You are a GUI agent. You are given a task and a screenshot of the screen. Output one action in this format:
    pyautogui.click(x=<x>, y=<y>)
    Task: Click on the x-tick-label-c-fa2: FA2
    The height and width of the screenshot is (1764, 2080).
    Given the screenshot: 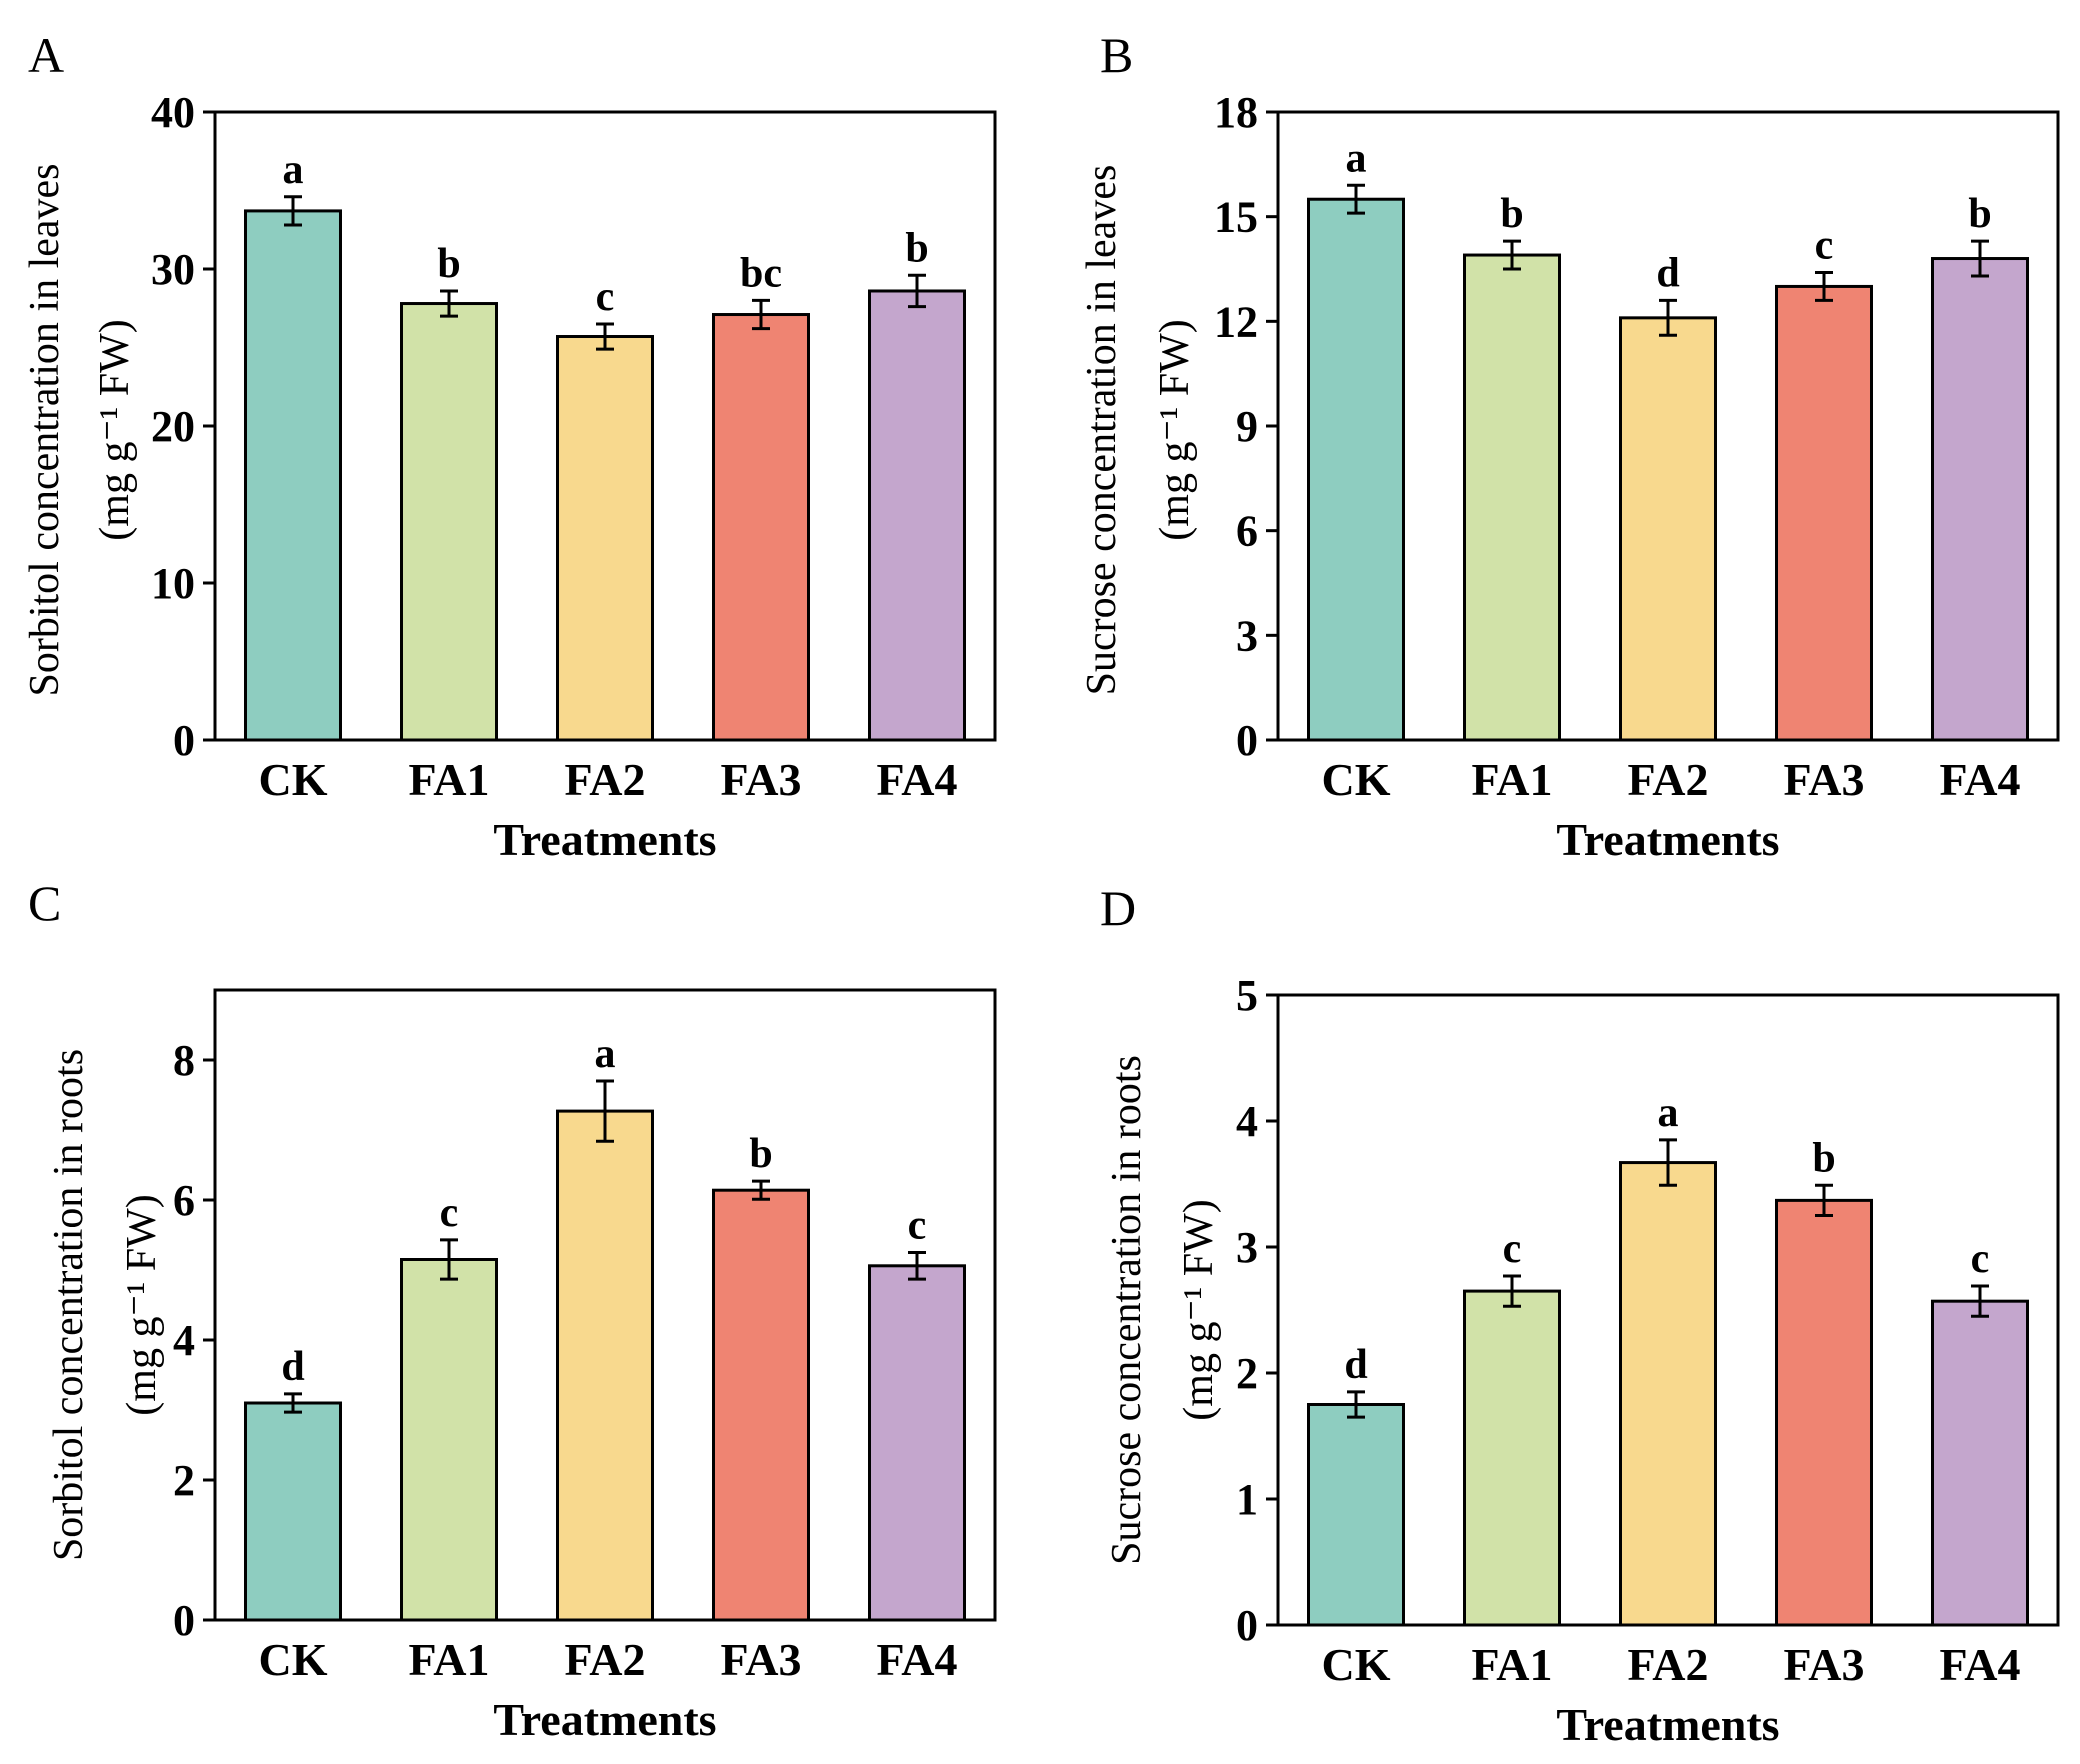 What is the action you would take?
    pyautogui.click(x=605, y=1659)
    